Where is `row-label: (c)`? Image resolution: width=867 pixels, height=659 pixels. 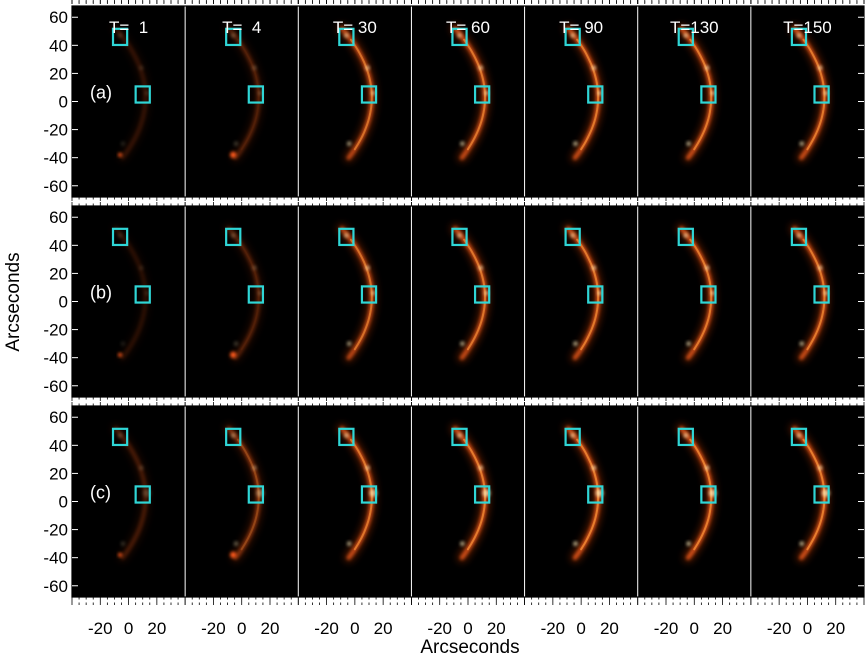
row-label: (c) is located at coordinates (100, 493).